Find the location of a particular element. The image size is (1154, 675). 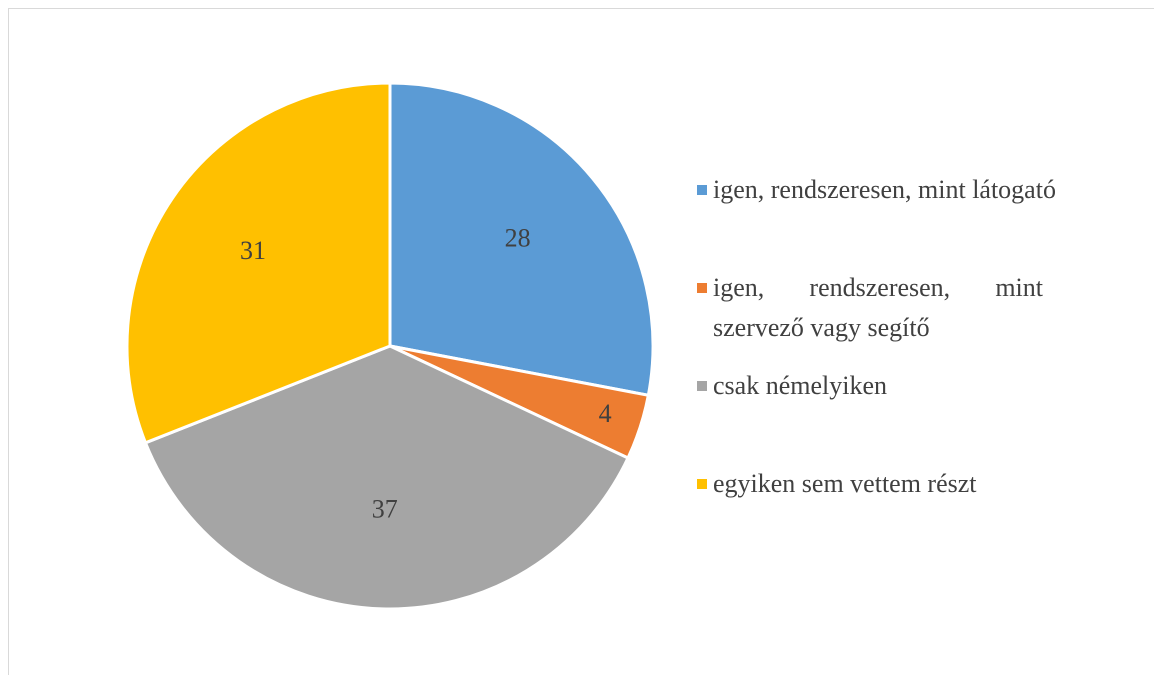

legend-item: igen, rendszeresen, mint látogató is located at coordinates (876, 190).